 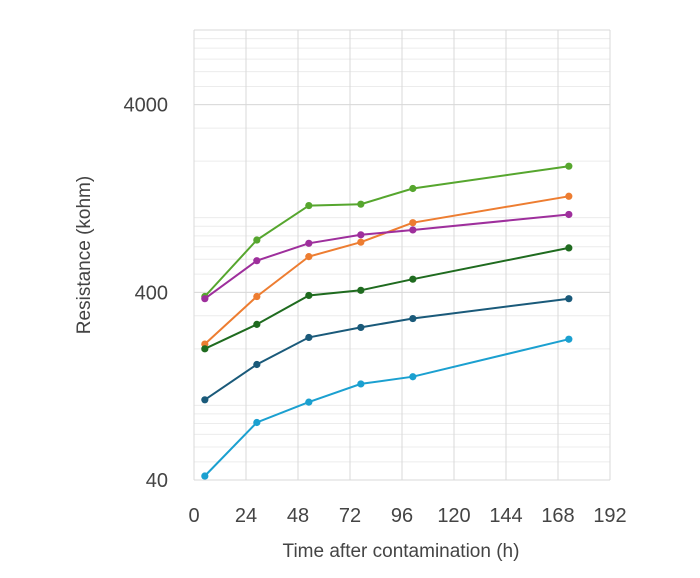 I want to click on x-tick-label: 72, so click(x=350, y=516).